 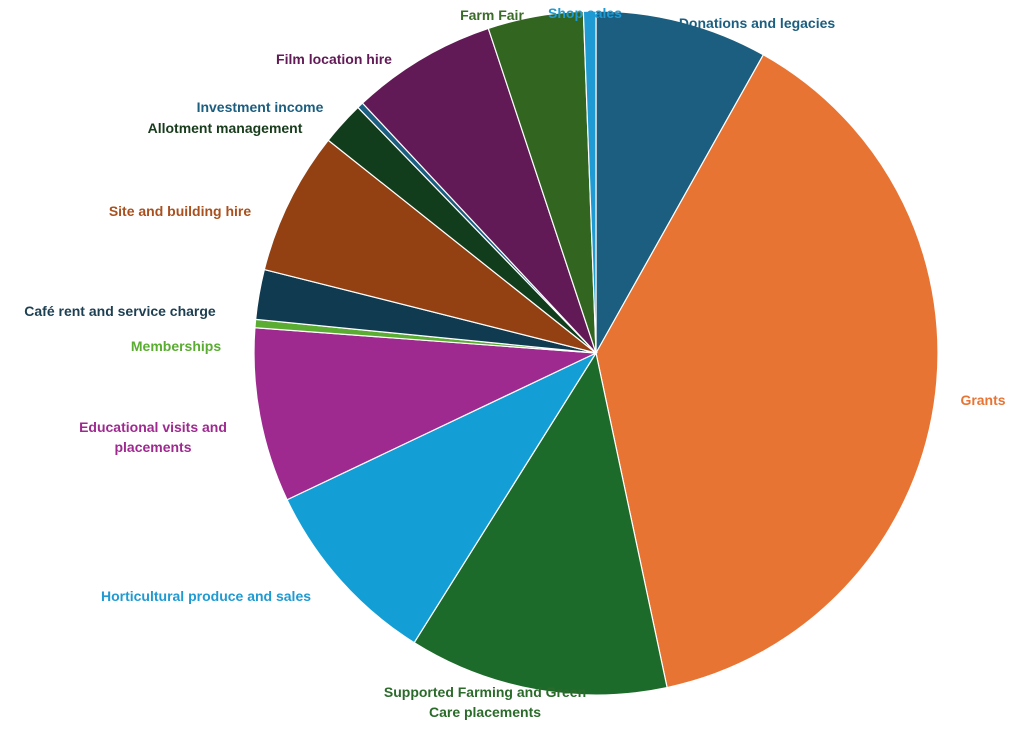 What do you see at coordinates (540, 523) in the screenshot?
I see `pie-slice-supported-farming-and-green-care-placements` at bounding box center [540, 523].